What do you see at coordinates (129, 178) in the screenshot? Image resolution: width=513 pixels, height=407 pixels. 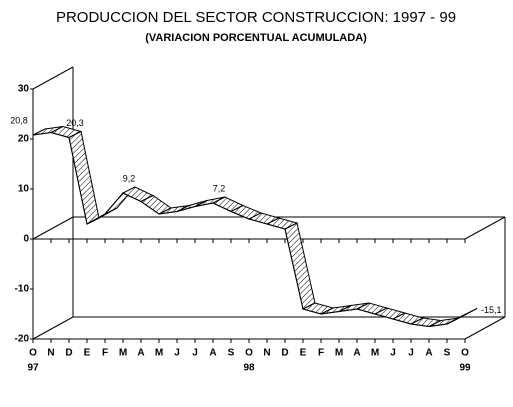 I see `data-label: 9,2` at bounding box center [129, 178].